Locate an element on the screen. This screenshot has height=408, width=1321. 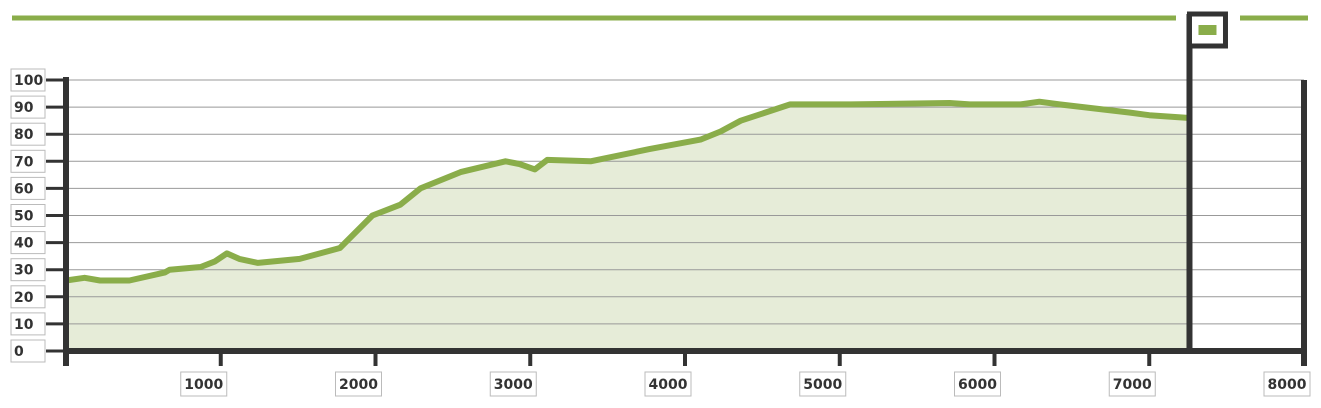
x-tick-label: 1000 is located at coordinates (203, 385).